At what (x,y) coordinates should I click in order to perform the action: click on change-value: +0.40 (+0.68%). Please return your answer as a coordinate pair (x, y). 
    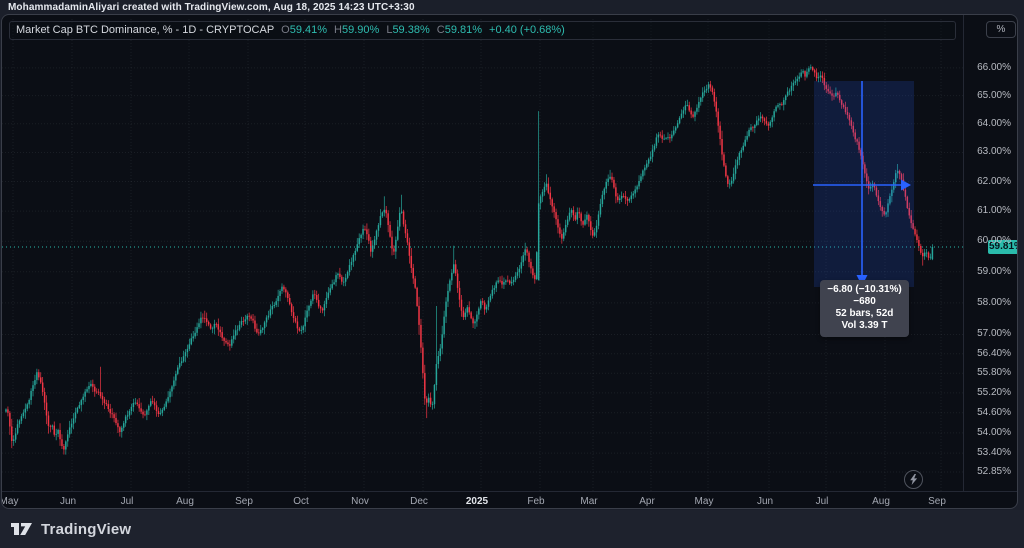
    Looking at the image, I should click on (527, 30).